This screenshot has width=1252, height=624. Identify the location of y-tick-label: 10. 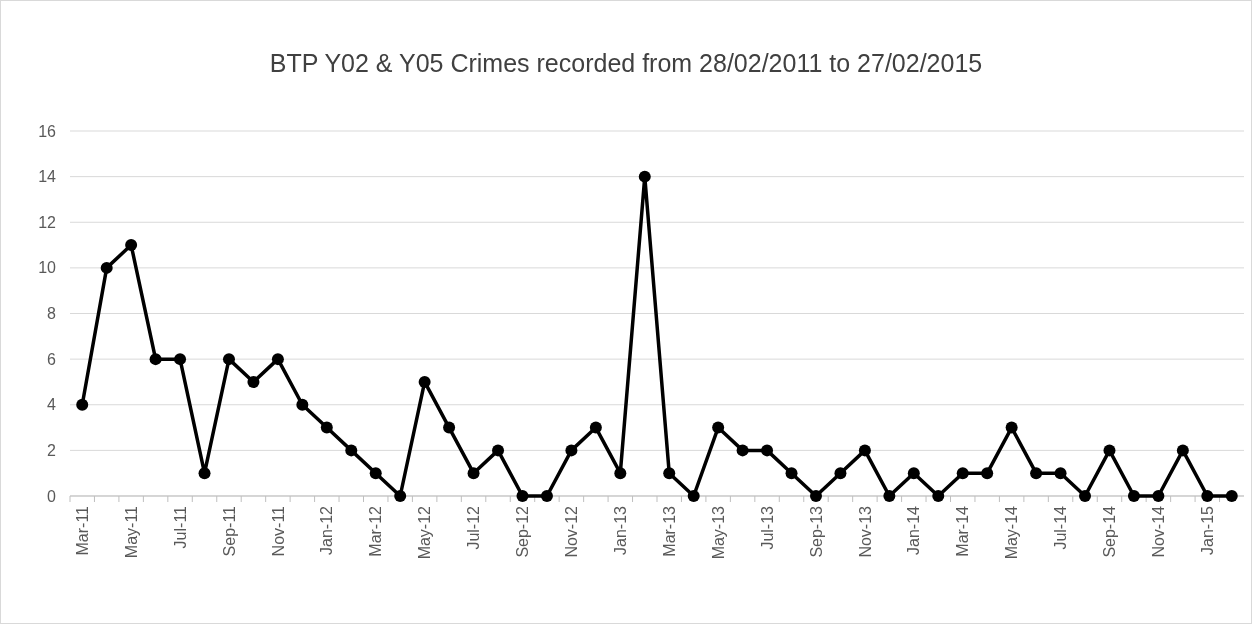
(47, 268).